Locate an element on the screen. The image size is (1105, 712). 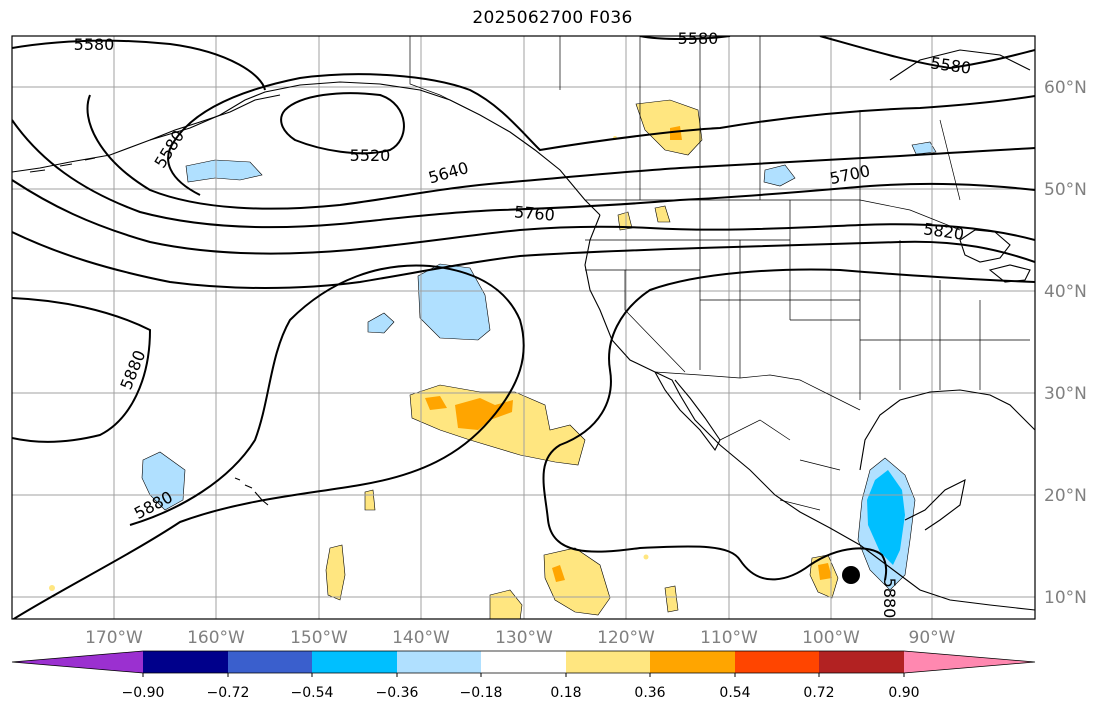
contour-5880-outer is located at coordinates (82, 370).